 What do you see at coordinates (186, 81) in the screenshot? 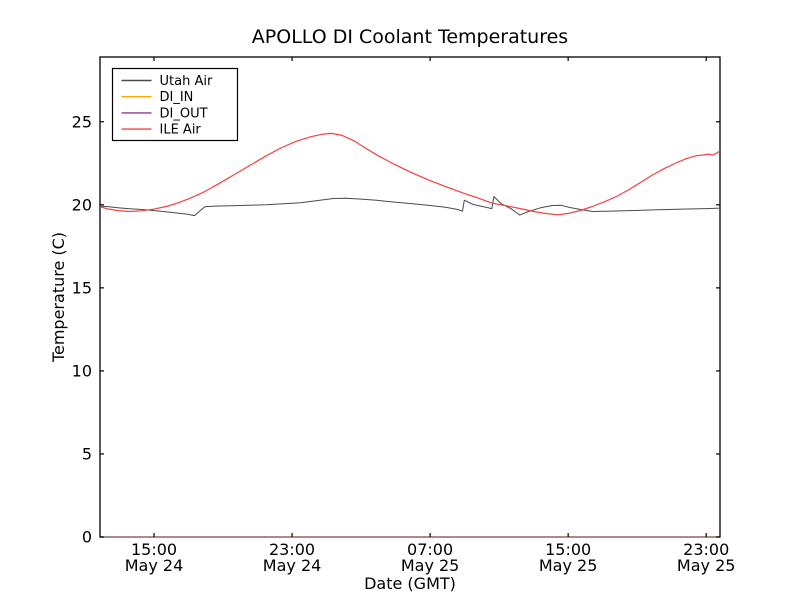
I see `legend-label: Utah Air` at bounding box center [186, 81].